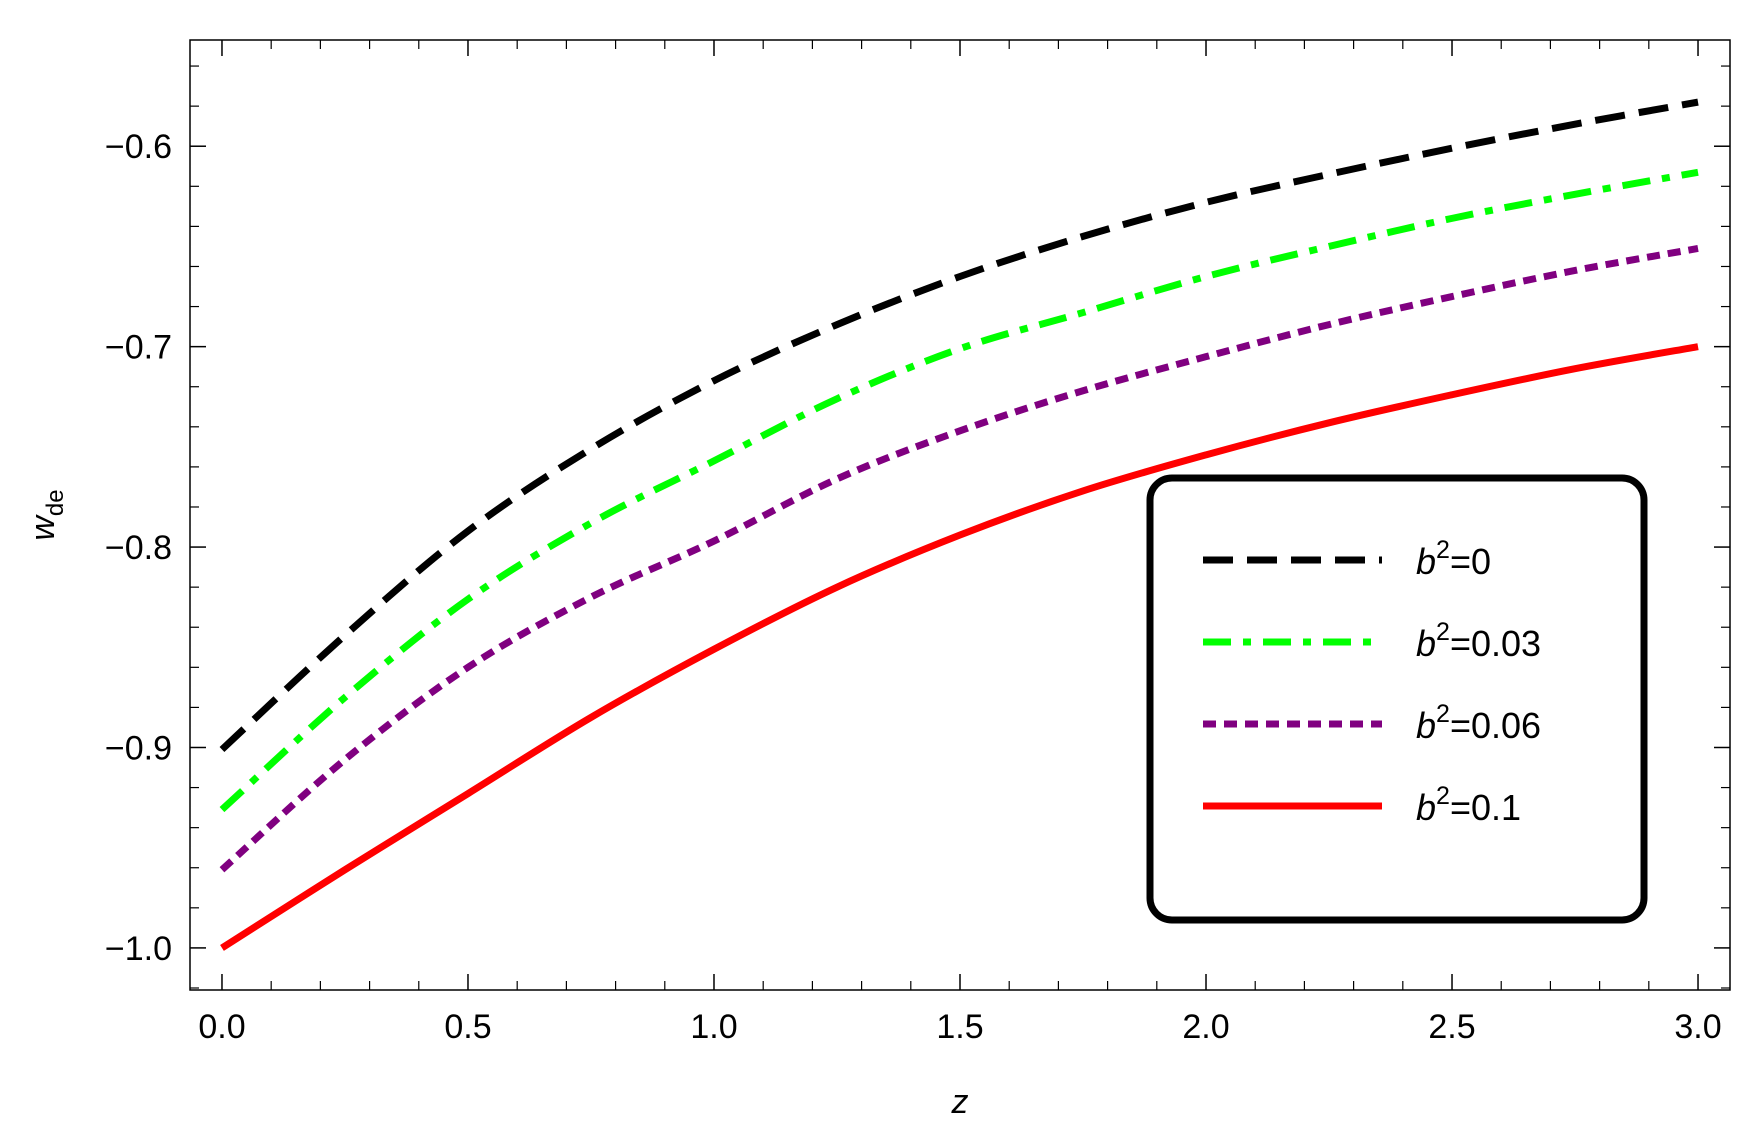 Image resolution: width=1753 pixels, height=1124 pixels. Describe the element at coordinates (1470, 561) in the screenshot. I see `legend-label-value: =0` at that location.